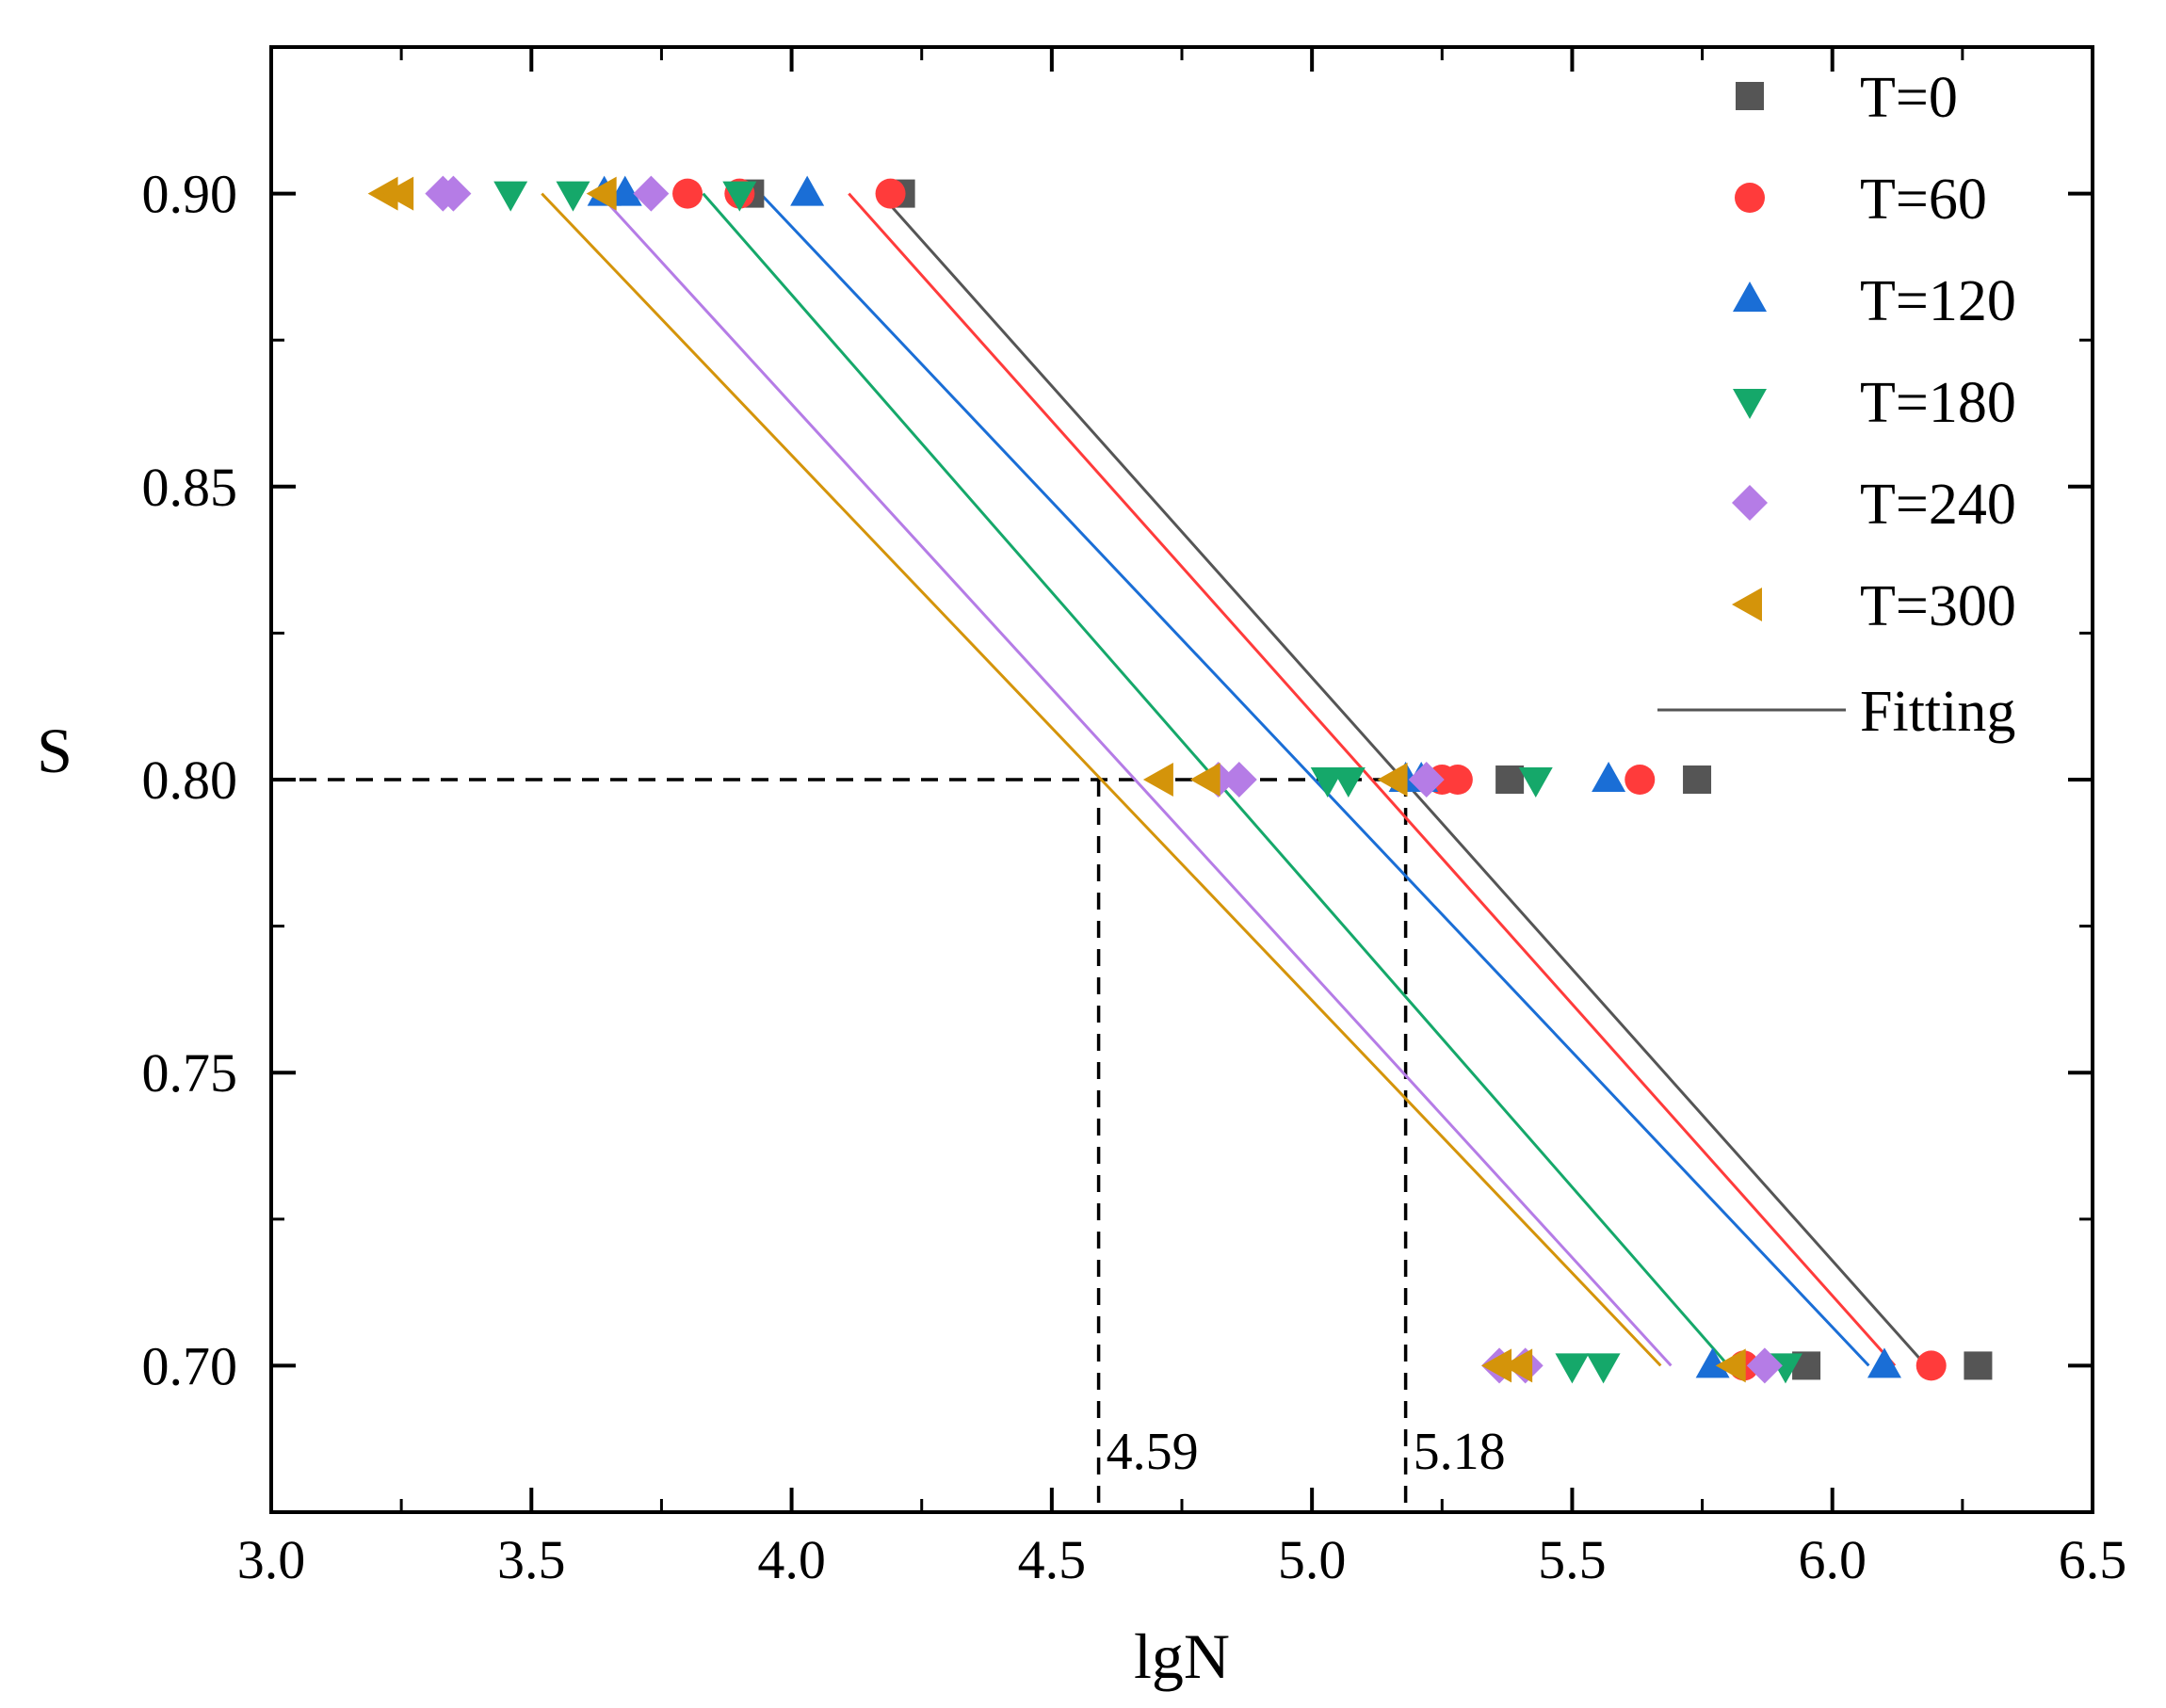 Image resolution: width=2166 pixels, height=1708 pixels. Describe the element at coordinates (190, 1073) in the screenshot. I see `y-tick-label: 0.75` at that location.